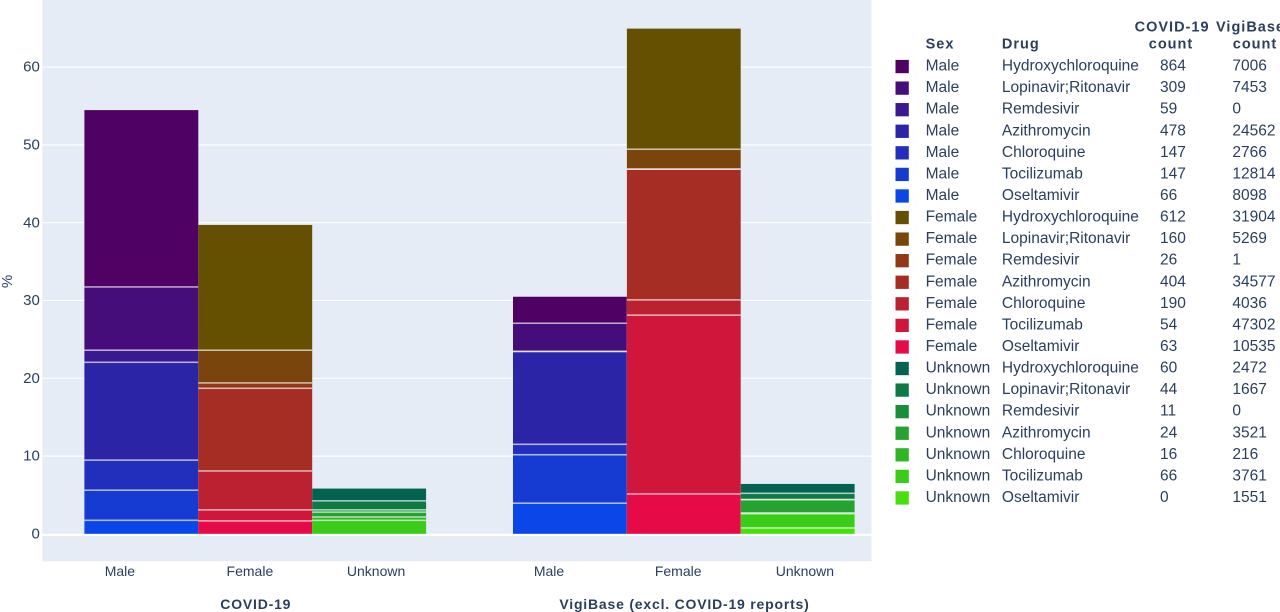 Image resolution: width=1280 pixels, height=612 pixels. What do you see at coordinates (31, 300) in the screenshot?
I see `svg-text: 30` at bounding box center [31, 300].